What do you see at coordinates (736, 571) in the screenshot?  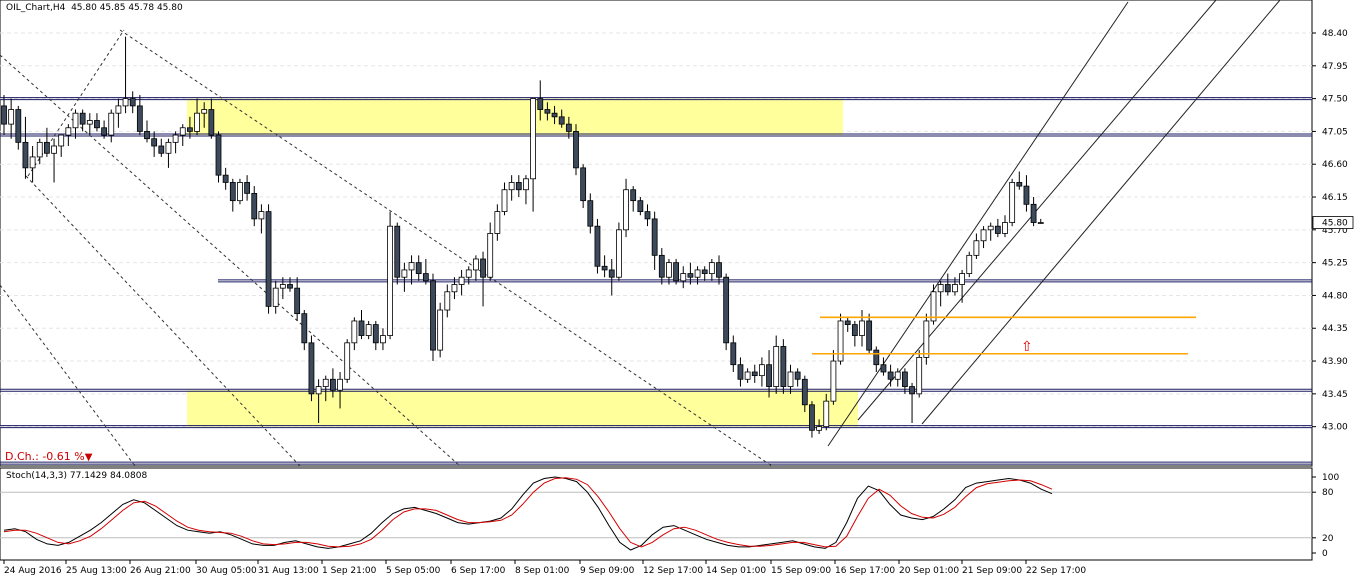 I see `time-tick-label: 14 Sep 01:00` at bounding box center [736, 571].